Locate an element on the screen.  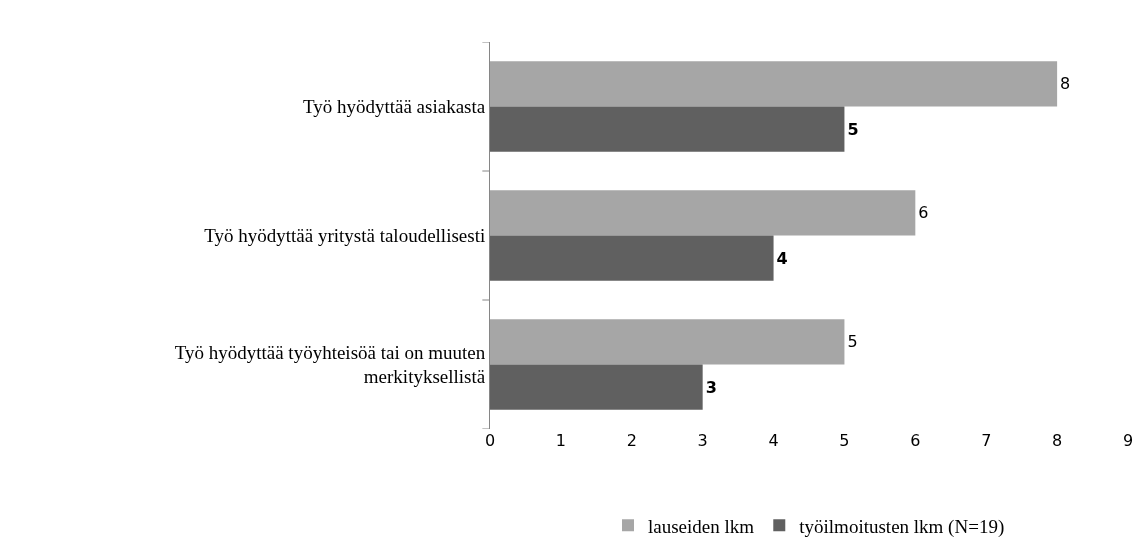
x-tick-label: 9 is located at coordinates (1128, 440).